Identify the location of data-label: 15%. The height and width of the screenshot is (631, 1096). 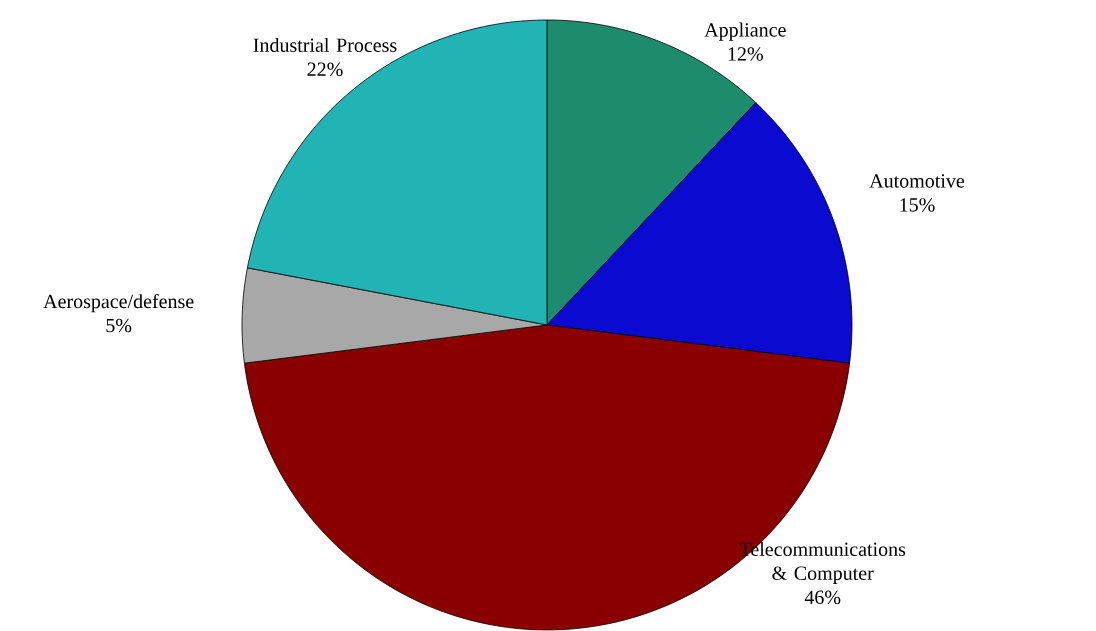
(917, 205).